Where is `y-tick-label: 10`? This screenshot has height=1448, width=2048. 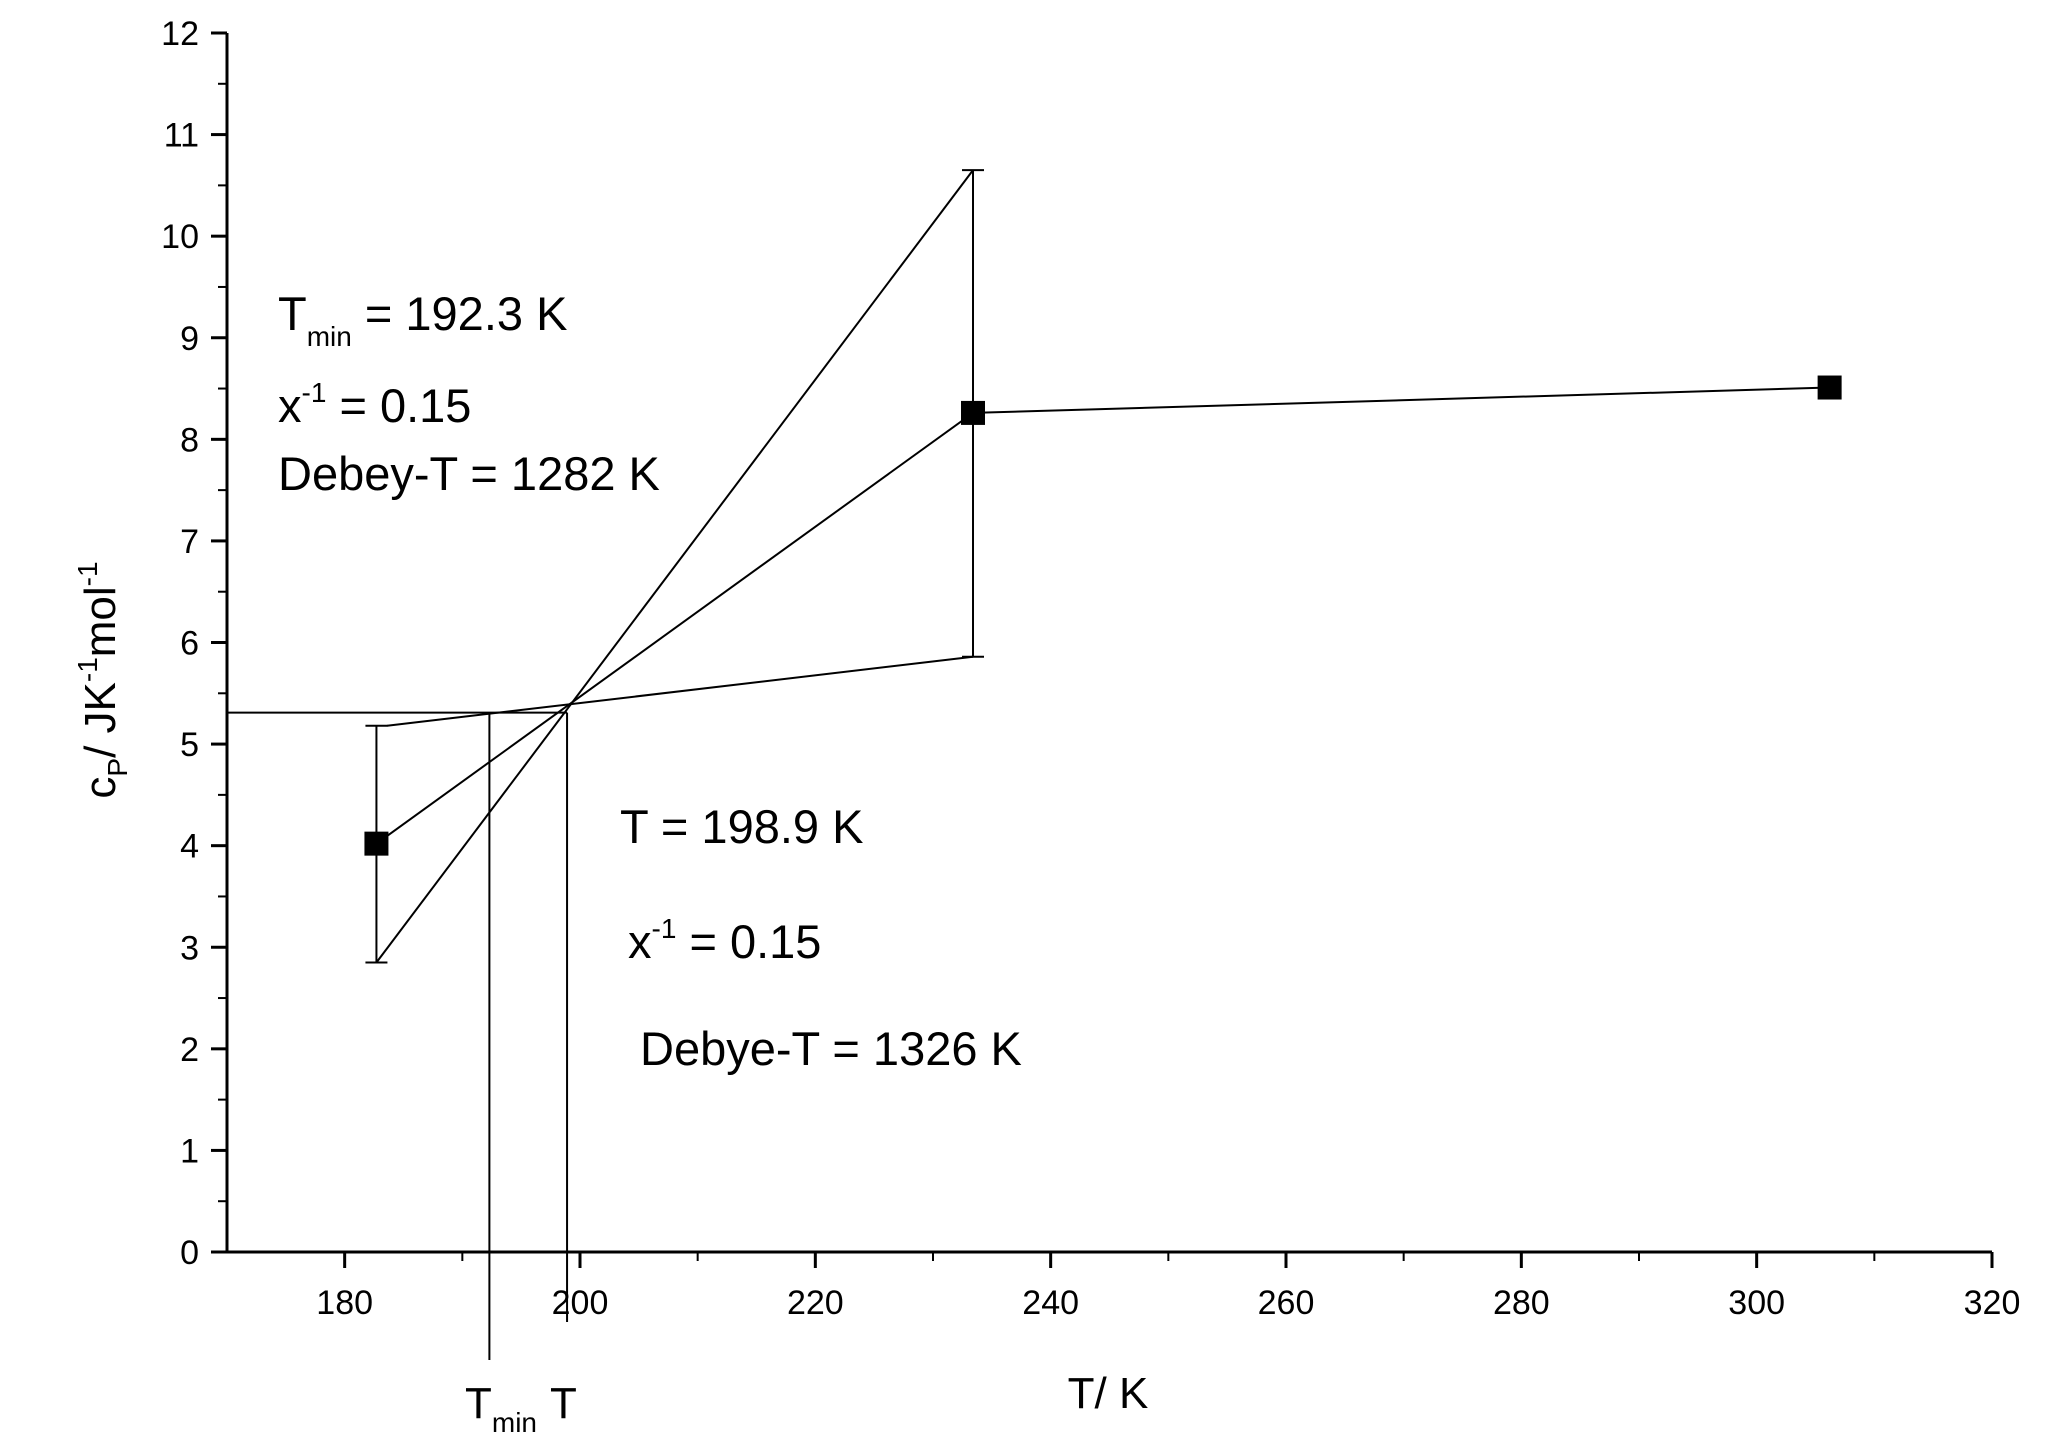
y-tick-label: 10 is located at coordinates (180, 237).